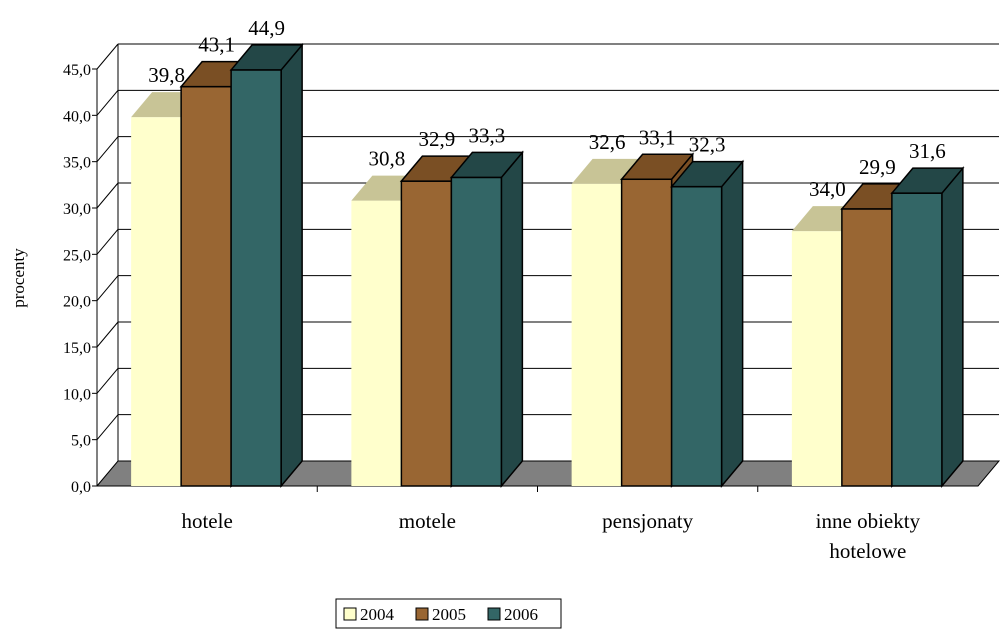 The image size is (1004, 631). Describe the element at coordinates (77, 209) in the screenshot. I see `y-tick-label: 30,0` at that location.